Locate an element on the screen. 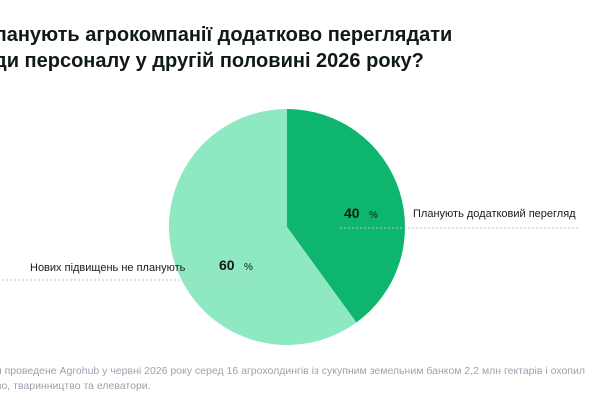 This screenshot has height=420, width=600. footnote-line-2: во, тваринництво та елеватори. is located at coordinates (75, 386).